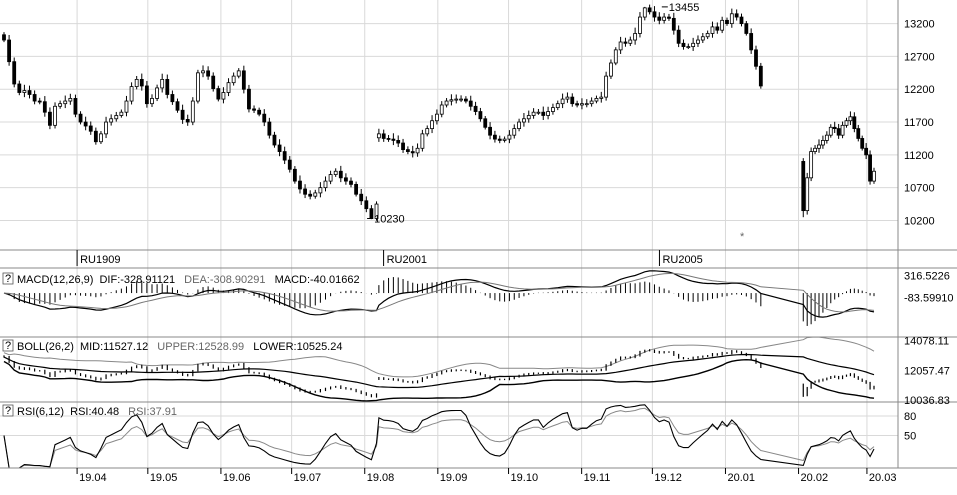 The height and width of the screenshot is (495, 957). I want to click on boll-upper-value: UPPER:12528.99, so click(200, 347).